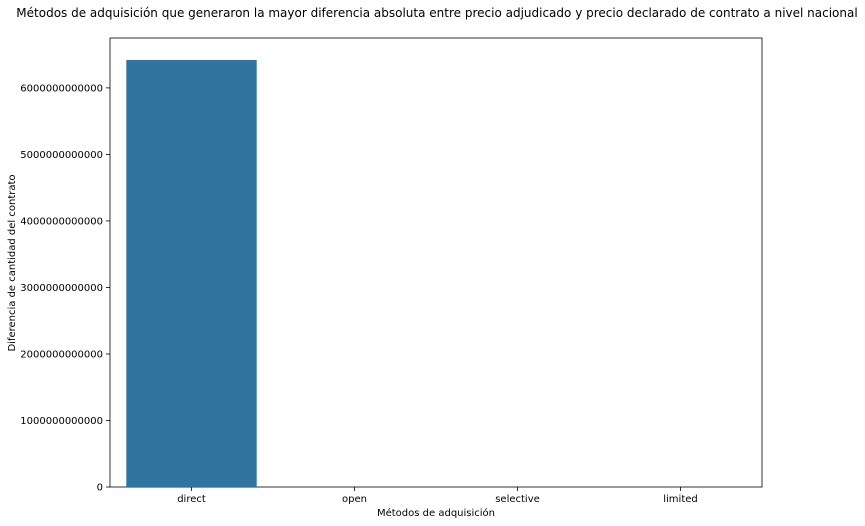  What do you see at coordinates (436, 513) in the screenshot?
I see `x-axis-label: Métodos de adquisición` at bounding box center [436, 513].